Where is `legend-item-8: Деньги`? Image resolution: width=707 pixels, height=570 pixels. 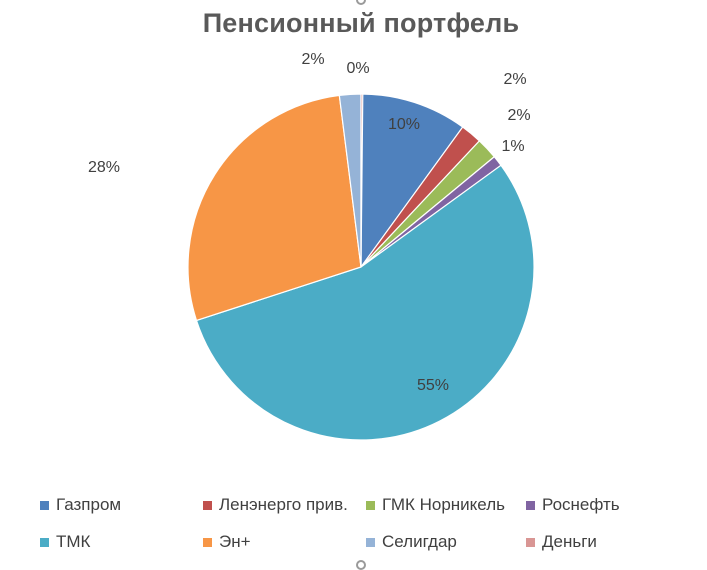
legend-item-8: Деньги is located at coordinates (611, 542).